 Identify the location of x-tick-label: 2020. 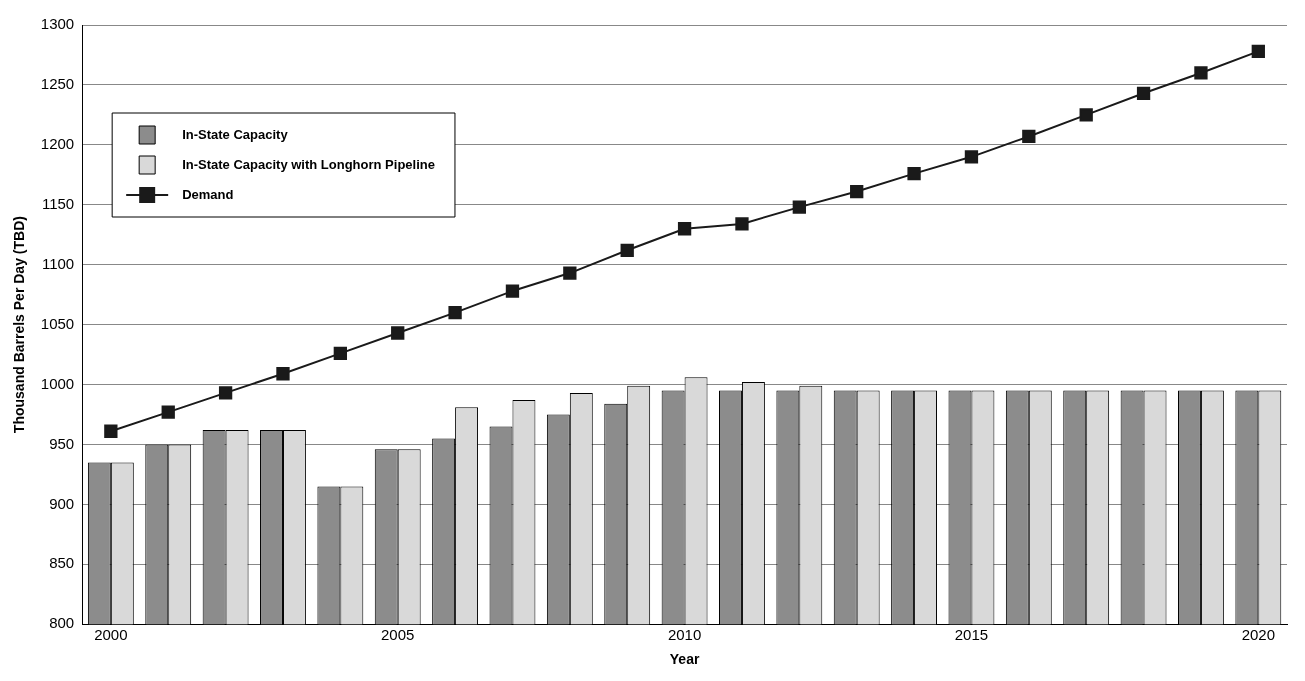
(1258, 635).